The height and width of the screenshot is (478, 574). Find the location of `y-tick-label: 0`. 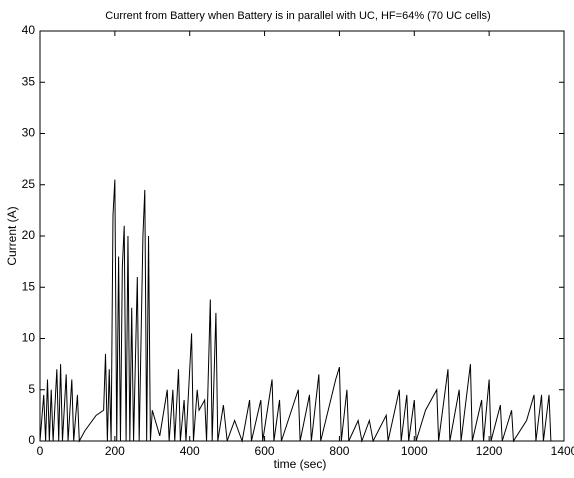

y-tick-label: 0 is located at coordinates (31, 440).